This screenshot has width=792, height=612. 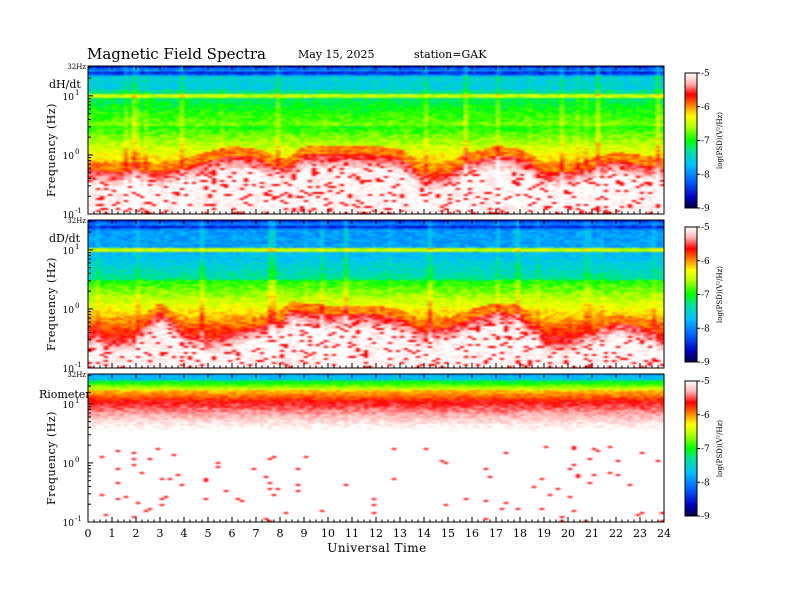 What do you see at coordinates (232, 533) in the screenshot?
I see `x-tick-label: 6` at bounding box center [232, 533].